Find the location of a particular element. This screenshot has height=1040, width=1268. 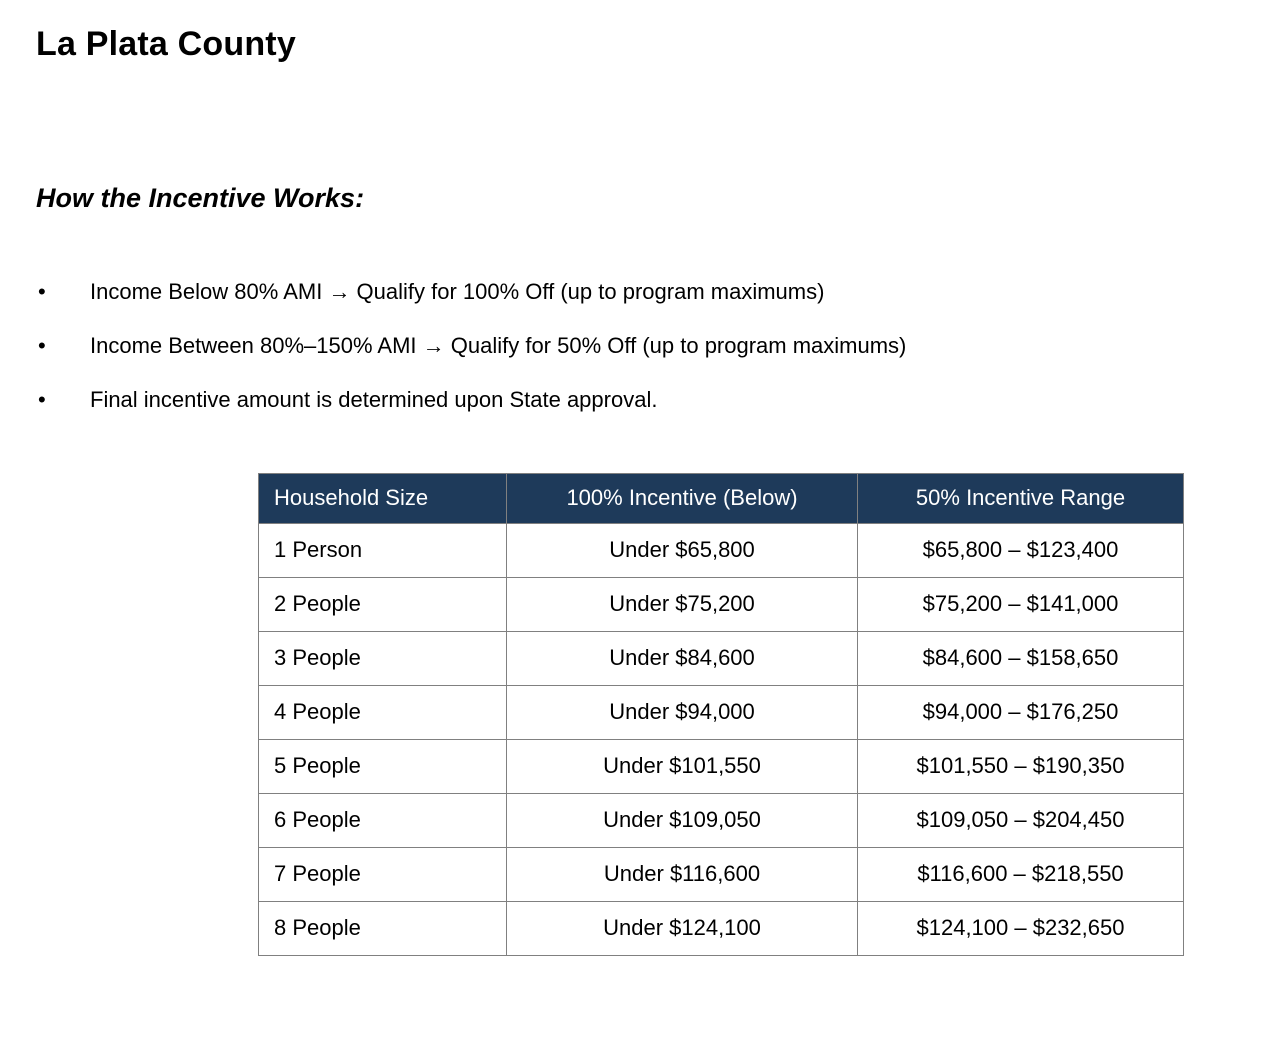

table-row: 1 Person Under $65,800 $65,800 – $123,400 is located at coordinates (721, 550).